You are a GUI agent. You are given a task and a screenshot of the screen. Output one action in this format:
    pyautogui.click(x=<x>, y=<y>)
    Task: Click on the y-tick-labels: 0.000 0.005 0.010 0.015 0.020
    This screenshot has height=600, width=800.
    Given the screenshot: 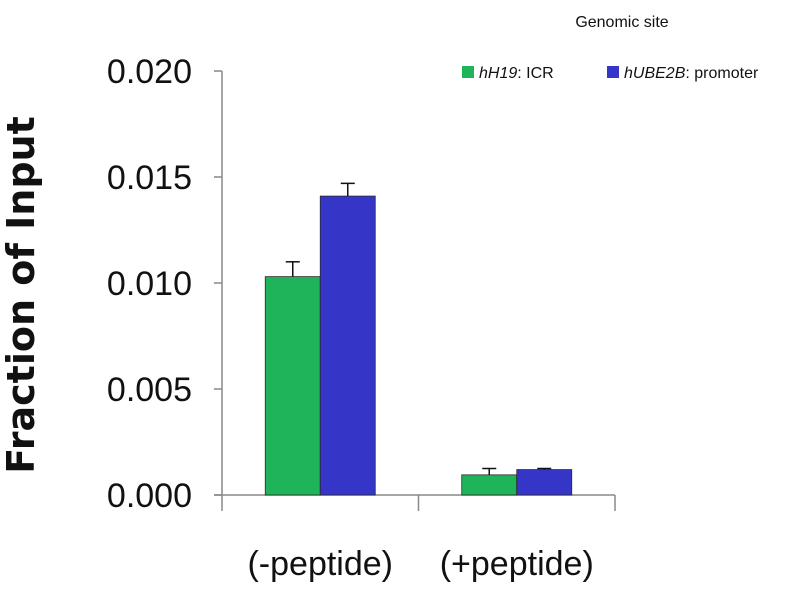 What is the action you would take?
    pyautogui.click(x=149, y=284)
    